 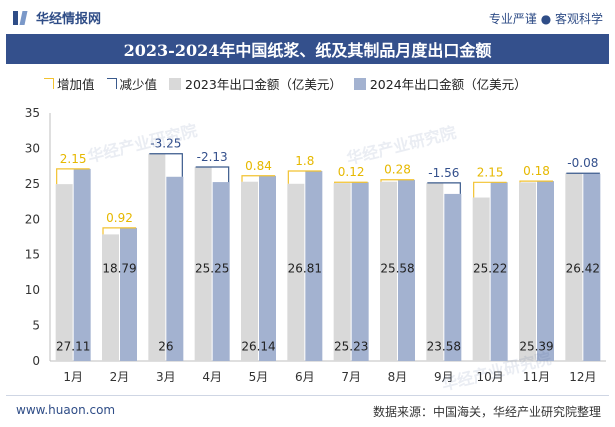 I want to click on brand-logo: 华经情报网, so click(x=56, y=17).